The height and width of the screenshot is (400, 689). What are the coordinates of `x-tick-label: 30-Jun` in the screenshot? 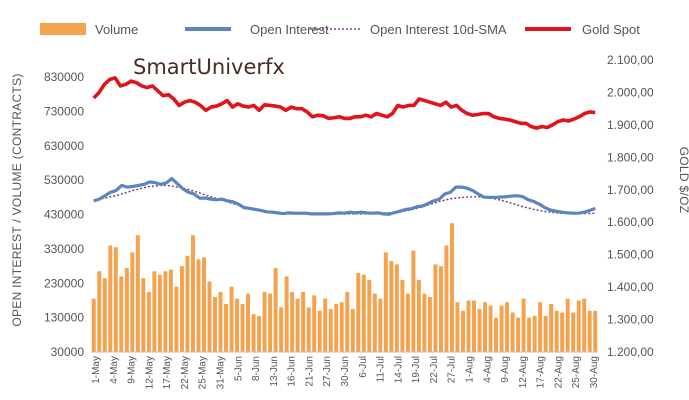 It's located at (345, 371).